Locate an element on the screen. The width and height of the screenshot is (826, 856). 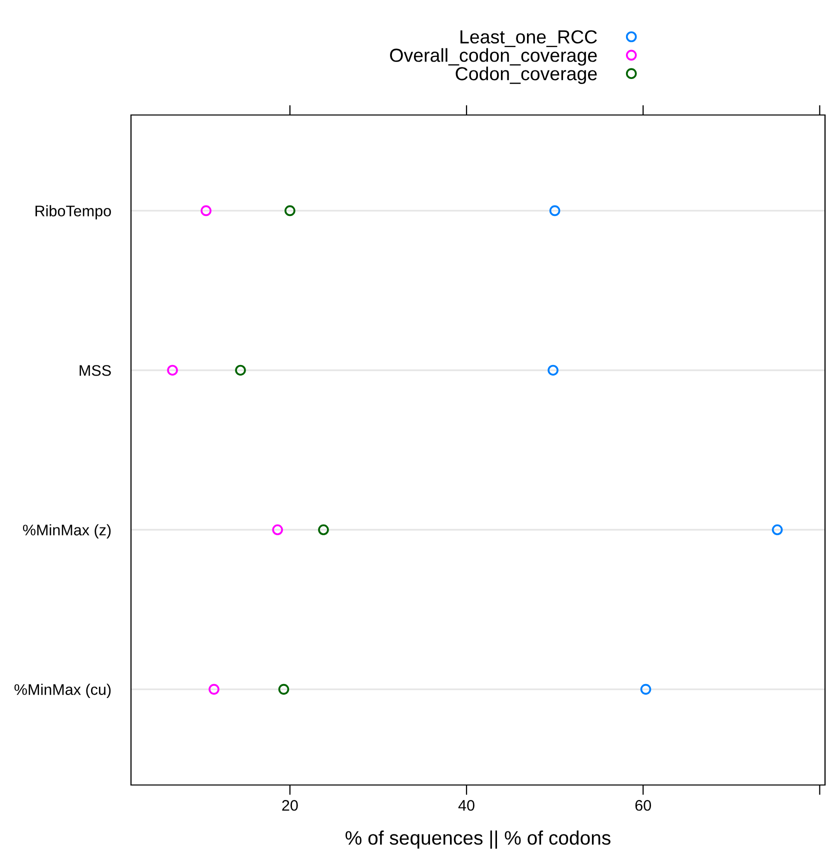
y-tick-label: %MinMax (cu) is located at coordinates (62, 691).